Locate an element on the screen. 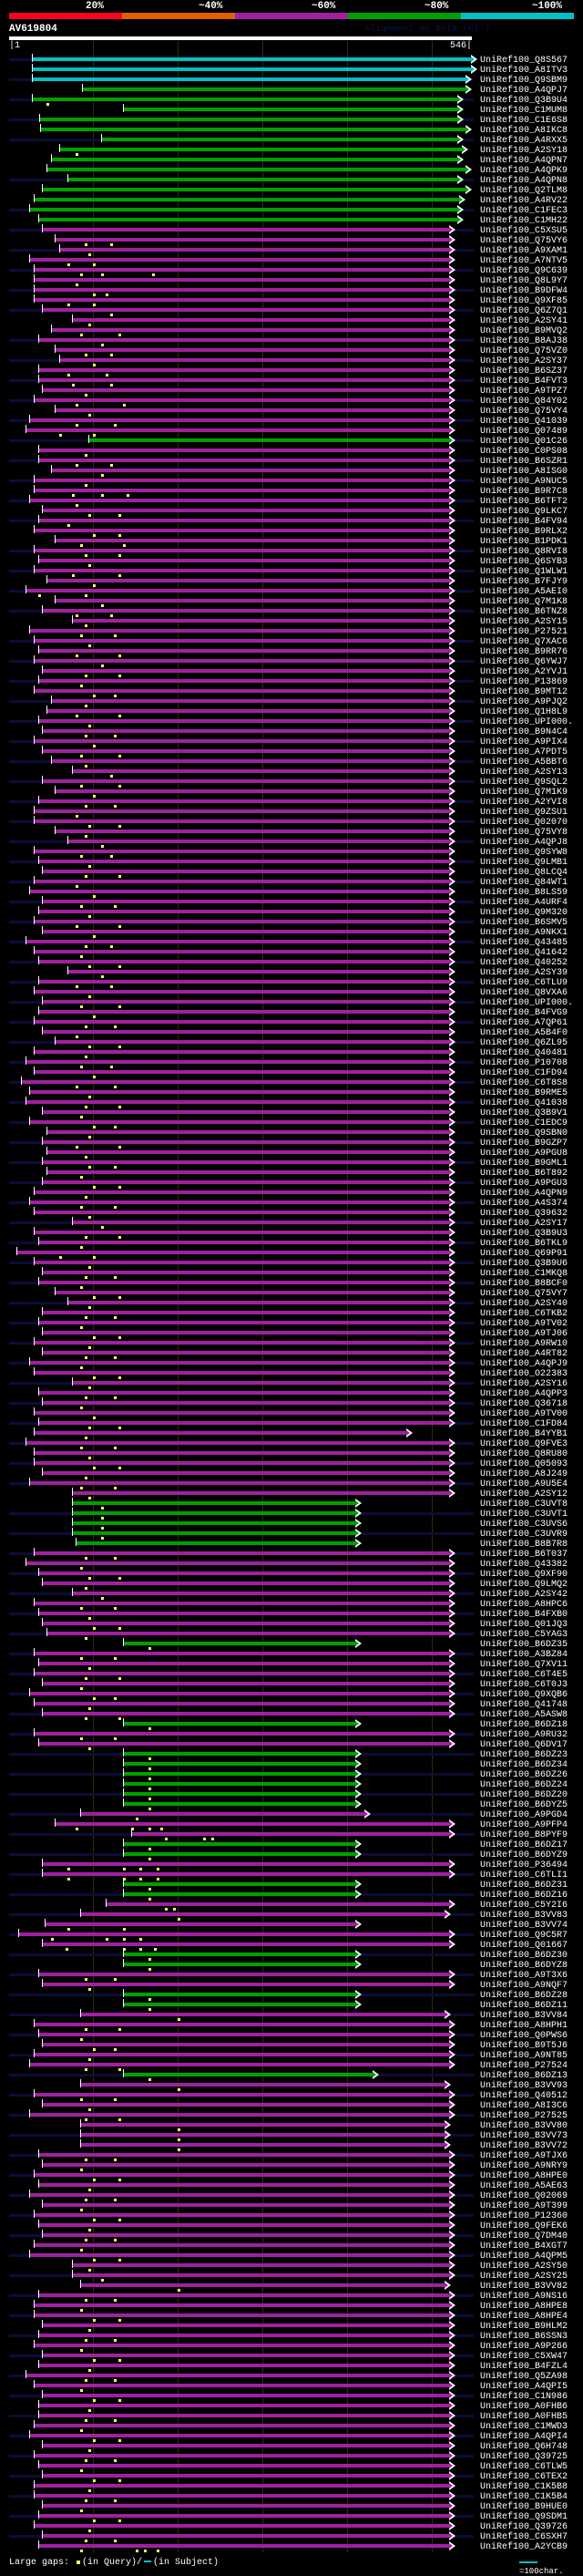 Image resolution: width=583 pixels, height=2576 pixels. alignment-row: UniRef100_C0PS08 is located at coordinates (291, 451).